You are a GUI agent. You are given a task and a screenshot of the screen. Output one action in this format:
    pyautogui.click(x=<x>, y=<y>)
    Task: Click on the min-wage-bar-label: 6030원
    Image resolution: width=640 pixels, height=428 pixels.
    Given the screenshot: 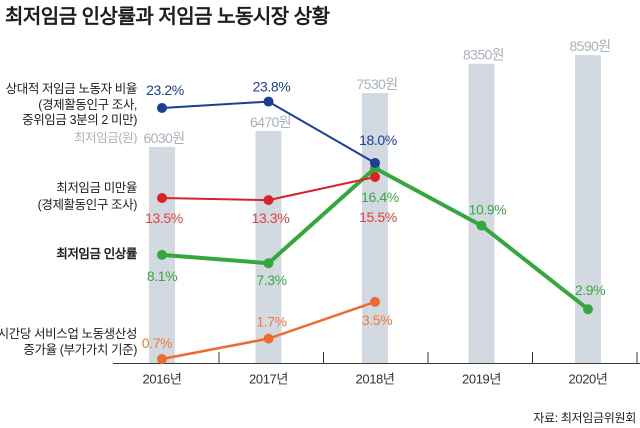 What is the action you would take?
    pyautogui.click(x=163, y=138)
    